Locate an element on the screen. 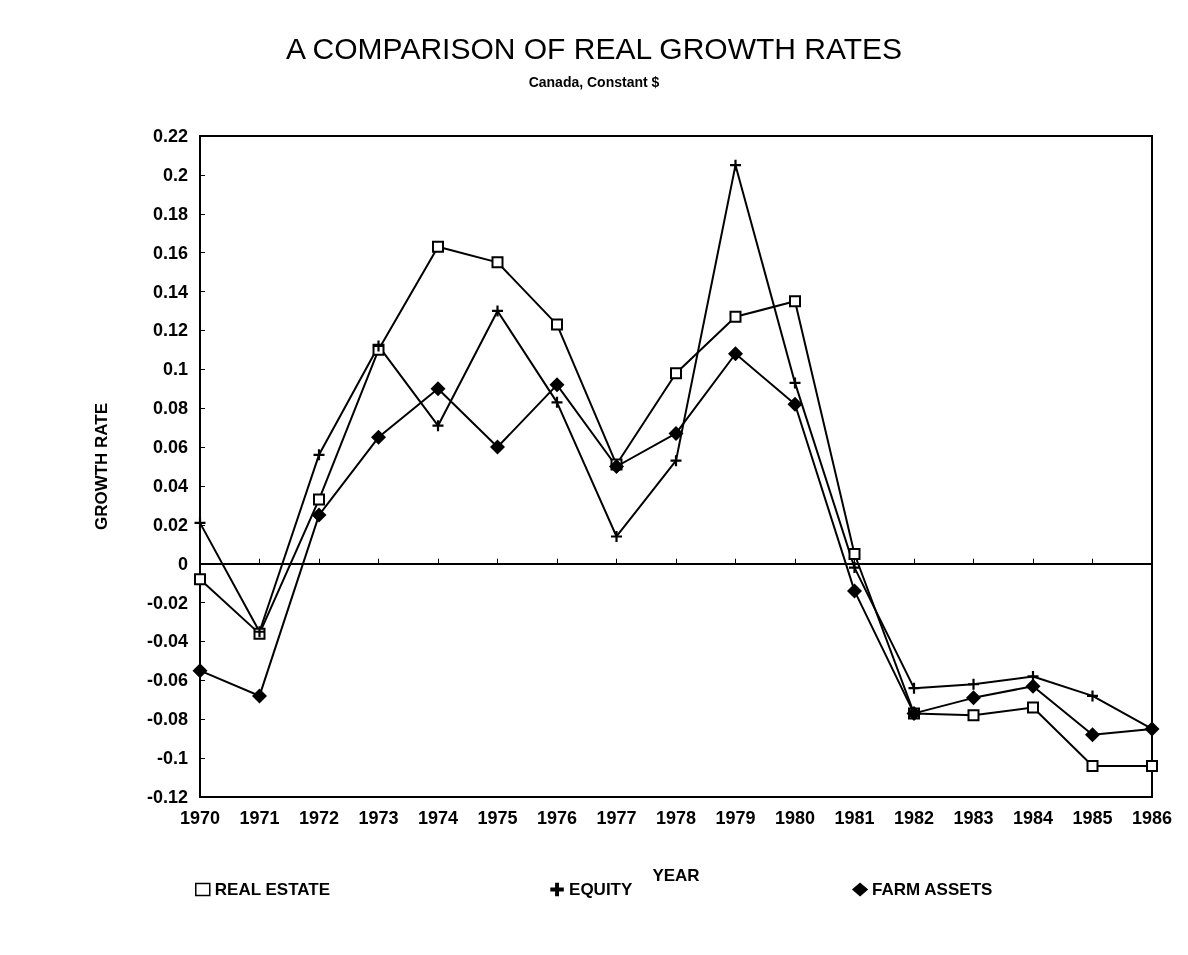  y-tick-label: -0.1 is located at coordinates (172, 758).